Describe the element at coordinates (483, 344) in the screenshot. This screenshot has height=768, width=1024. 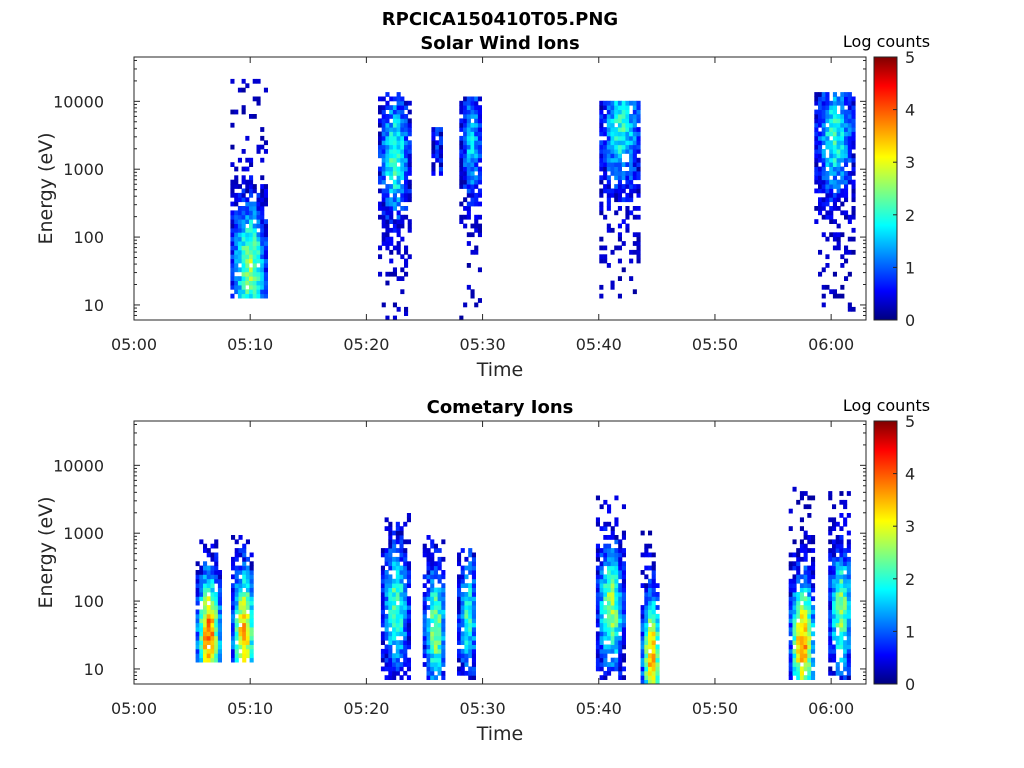
I see `x-tick-label: 05:30` at that location.